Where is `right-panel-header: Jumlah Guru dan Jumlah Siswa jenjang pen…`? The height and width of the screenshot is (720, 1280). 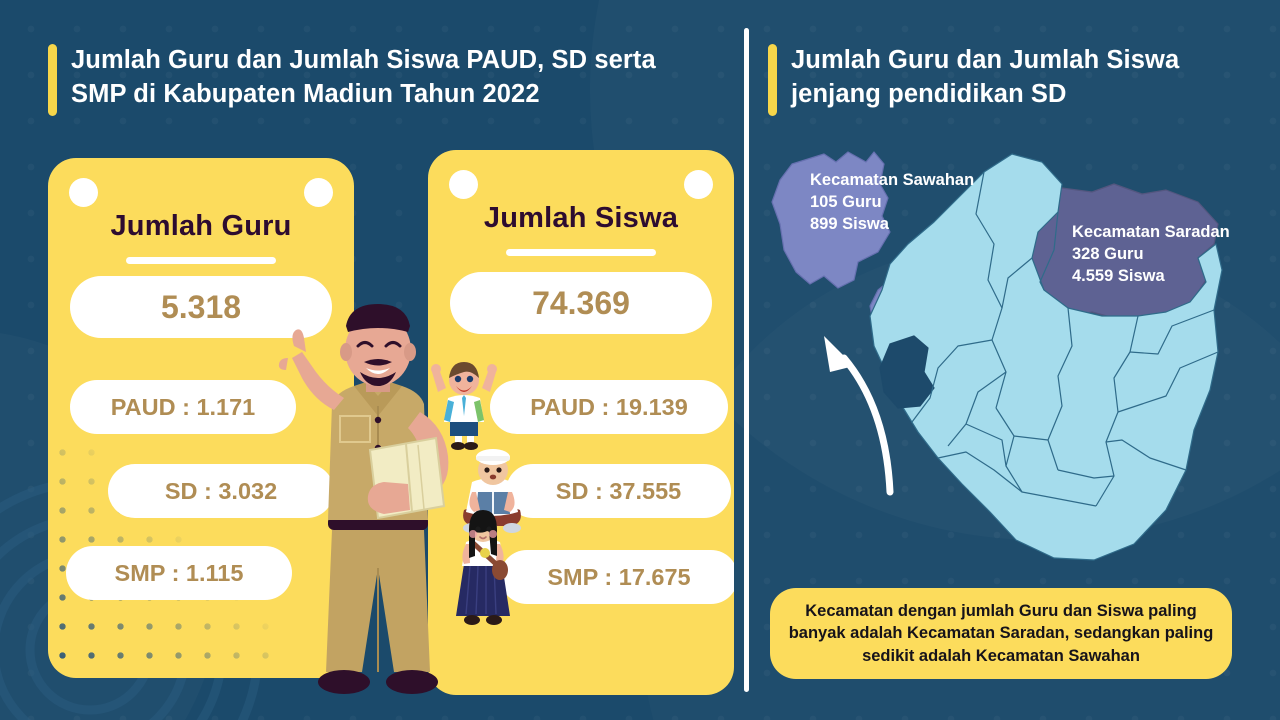 right-panel-header: Jumlah Guru dan Jumlah Siswa jenjang pen… is located at coordinates (1003, 80).